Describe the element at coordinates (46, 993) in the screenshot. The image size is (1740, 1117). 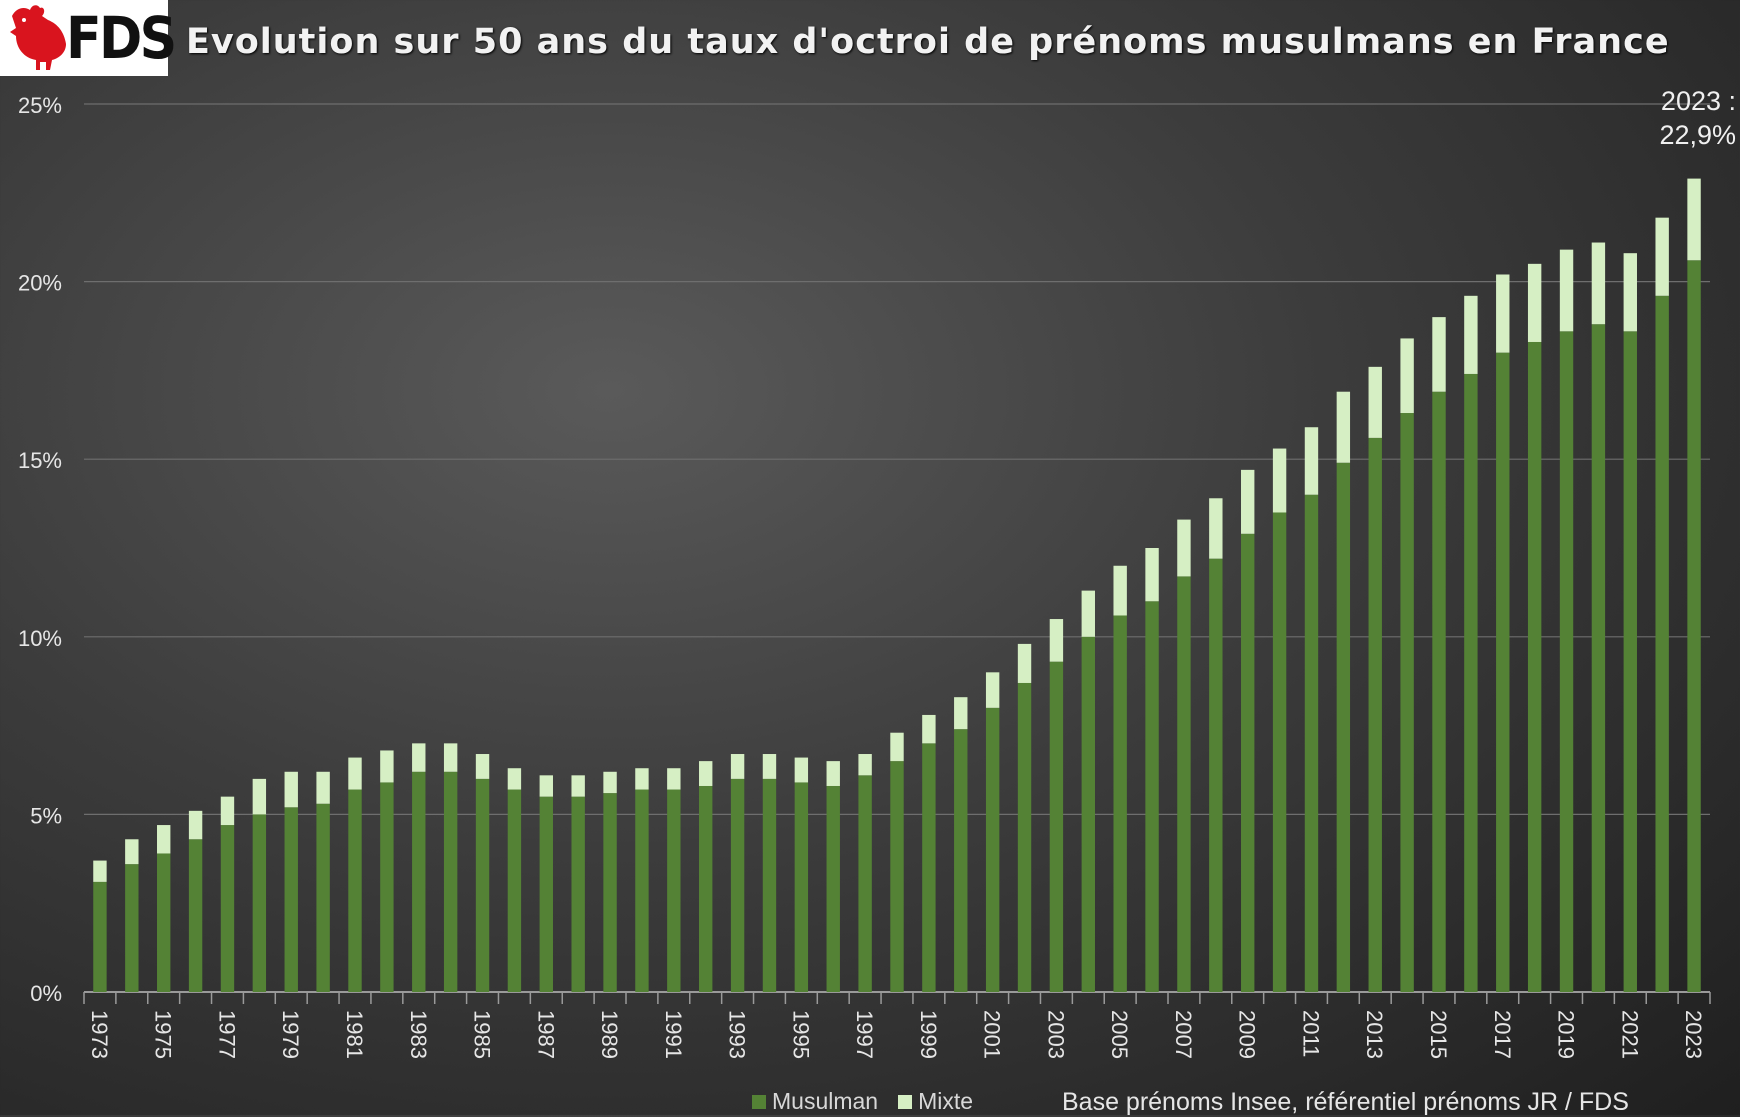
I see `y-tick-label: 0%` at that location.